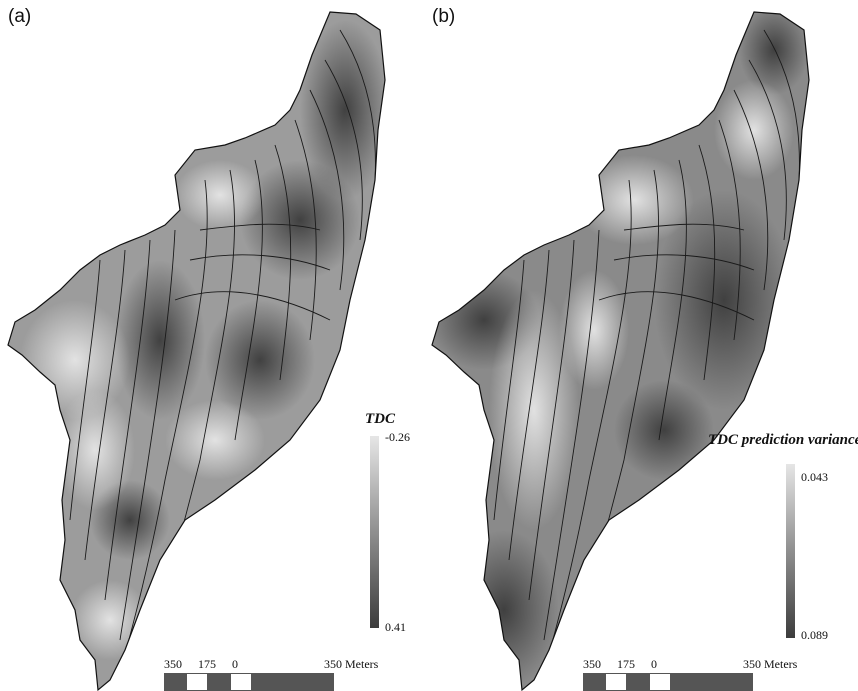 Image resolution: width=858 pixels, height=691 pixels. I want to click on scalebar-b-tick: 350, so click(592, 664).